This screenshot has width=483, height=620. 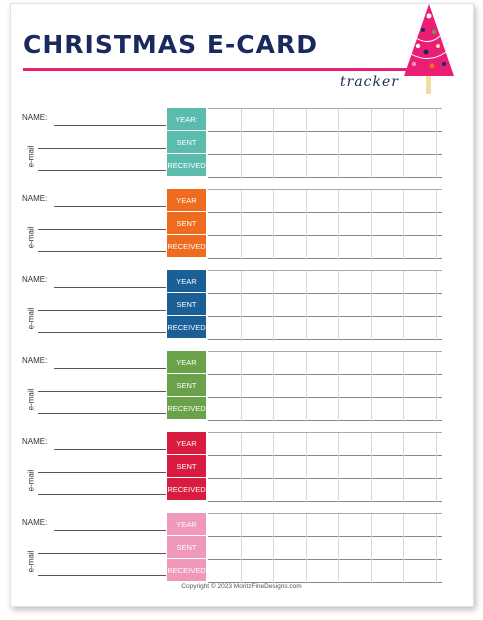 What do you see at coordinates (369, 82) in the screenshot?
I see `page-subtitle: tracker` at bounding box center [369, 82].